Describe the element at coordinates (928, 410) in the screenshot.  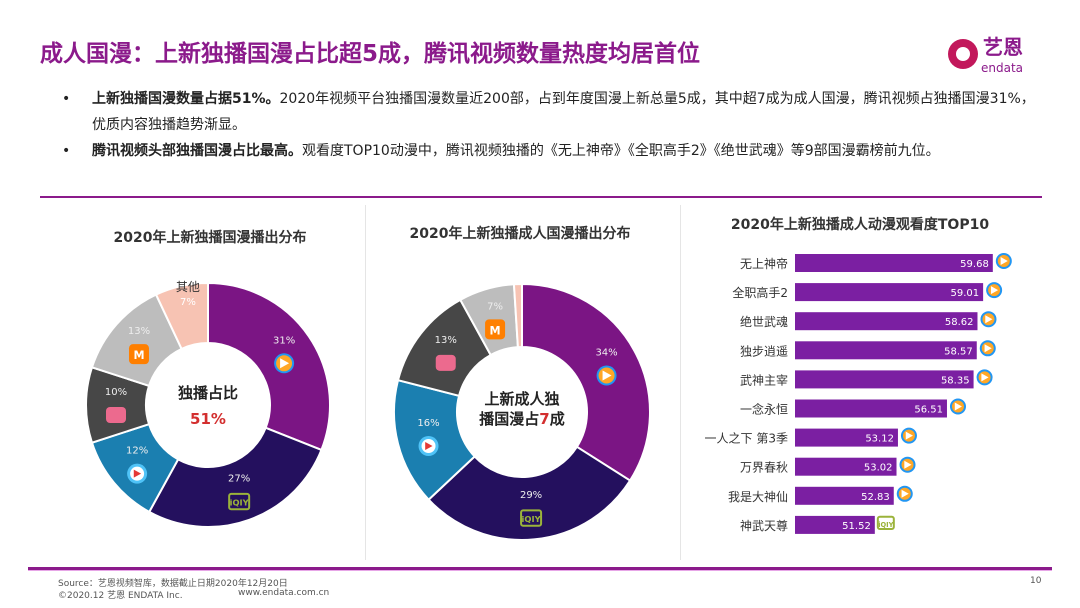
I see `bar-value-label: 56.51` at that location.